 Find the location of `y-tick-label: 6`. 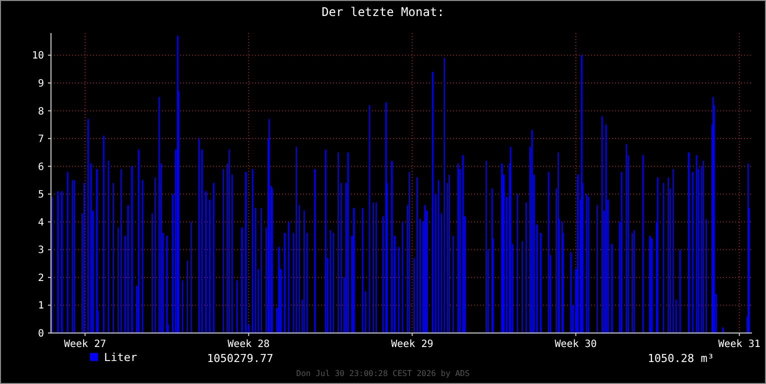

y-tick-label: 6 is located at coordinates (41, 167).